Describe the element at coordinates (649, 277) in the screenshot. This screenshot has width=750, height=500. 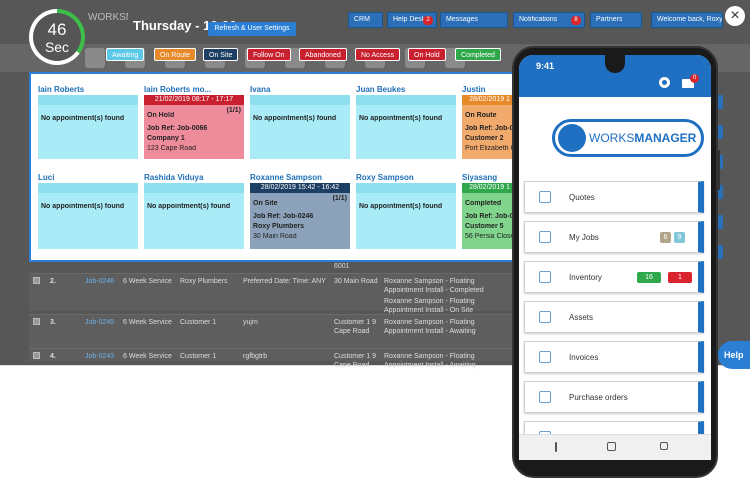
I see `menu-badge: 16` at that location.